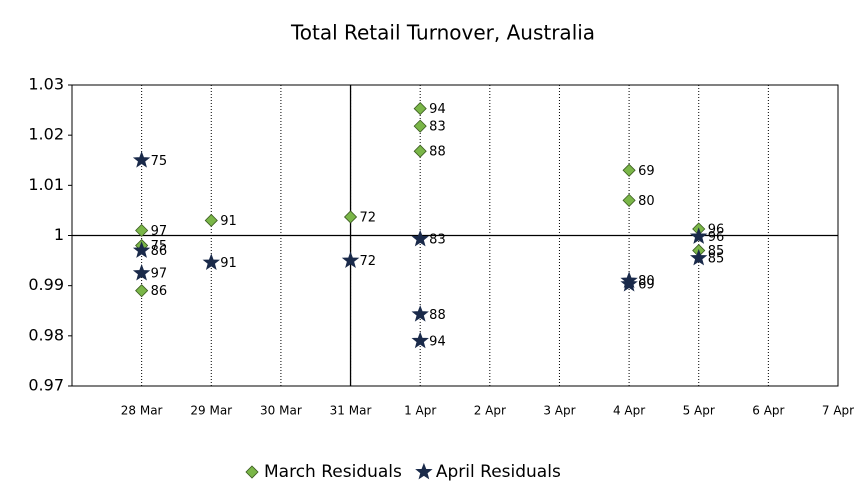  Describe the element at coordinates (838, 411) in the screenshot. I see `x-tick-label: 7 Apr` at that location.